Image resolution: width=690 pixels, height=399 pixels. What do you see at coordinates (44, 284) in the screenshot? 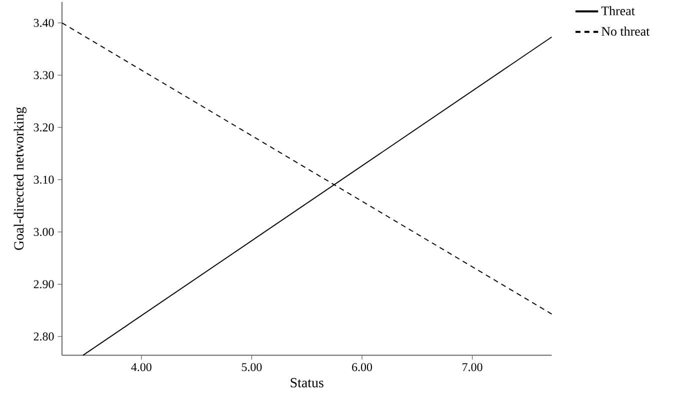
I see `y-tick-label: 2.90` at bounding box center [44, 284].